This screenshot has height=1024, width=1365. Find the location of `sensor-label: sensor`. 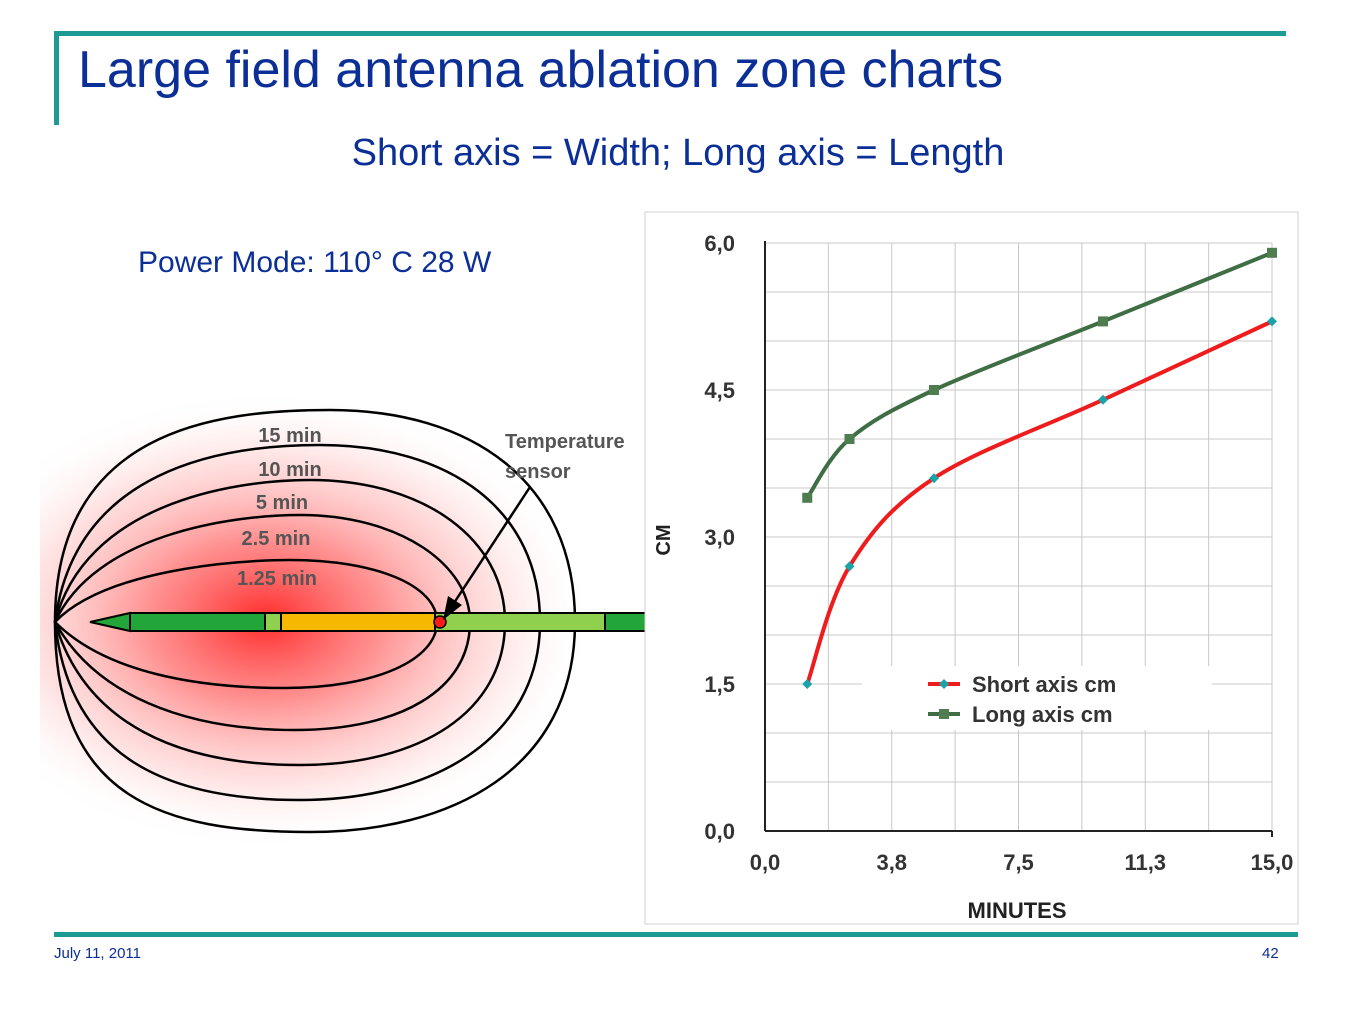

sensor-label: sensor is located at coordinates (538, 472).